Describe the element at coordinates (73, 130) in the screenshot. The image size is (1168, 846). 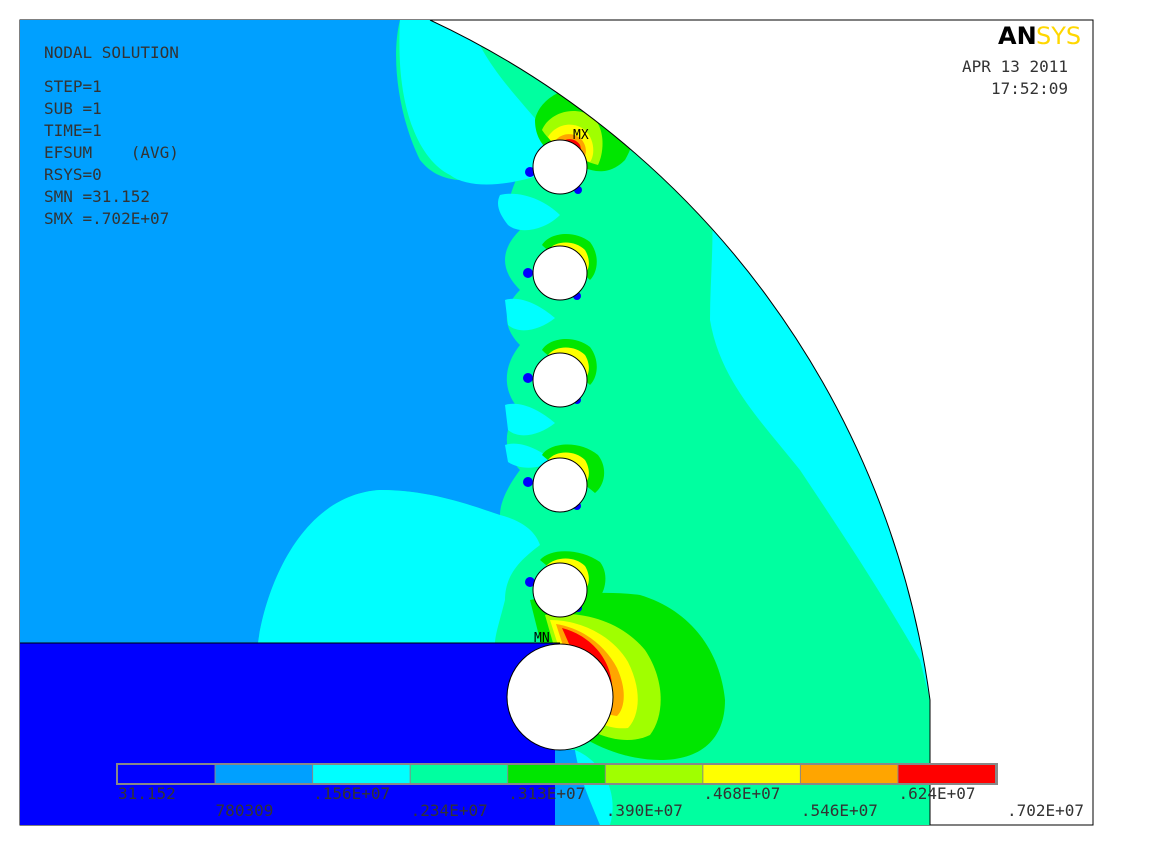
I see `info-line: TIME=1` at that location.